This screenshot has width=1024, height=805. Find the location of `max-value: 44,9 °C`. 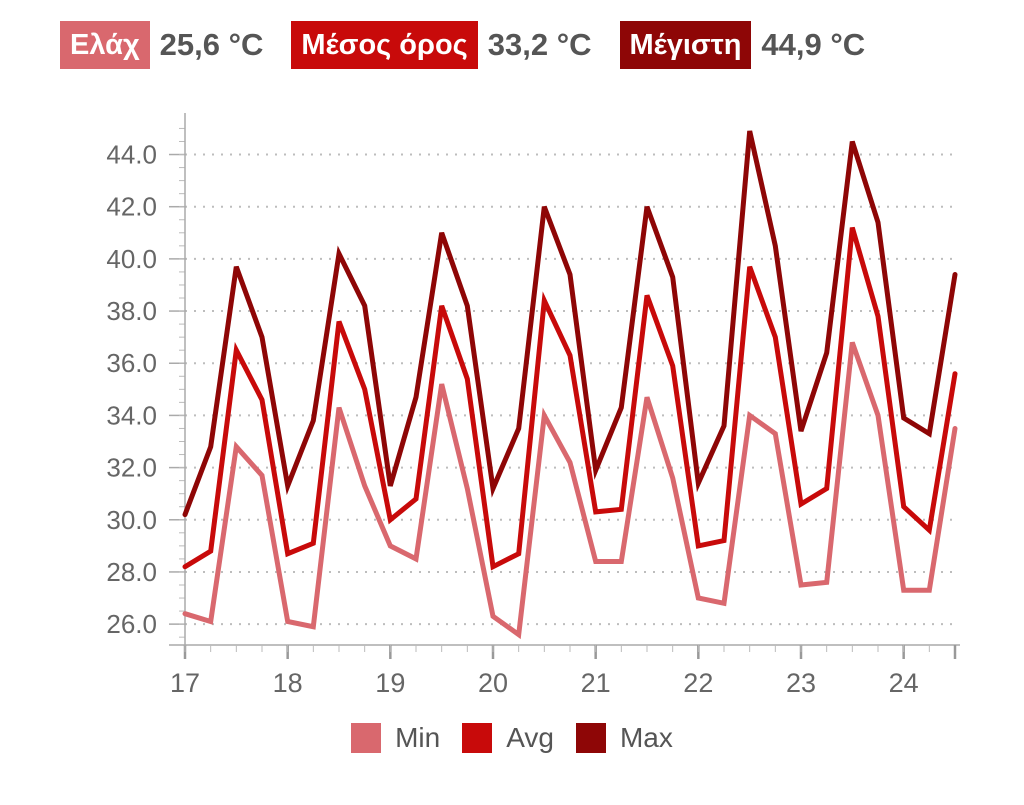

max-value: 44,9 °C is located at coordinates (813, 44).